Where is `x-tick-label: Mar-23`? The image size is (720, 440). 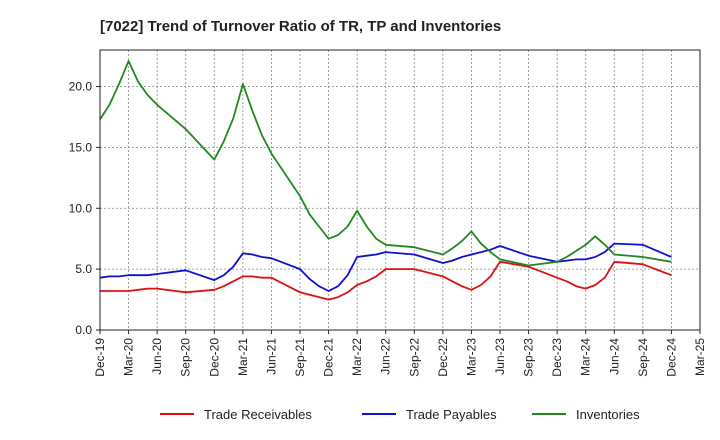
x-tick-label: Mar-23 is located at coordinates (471, 357).